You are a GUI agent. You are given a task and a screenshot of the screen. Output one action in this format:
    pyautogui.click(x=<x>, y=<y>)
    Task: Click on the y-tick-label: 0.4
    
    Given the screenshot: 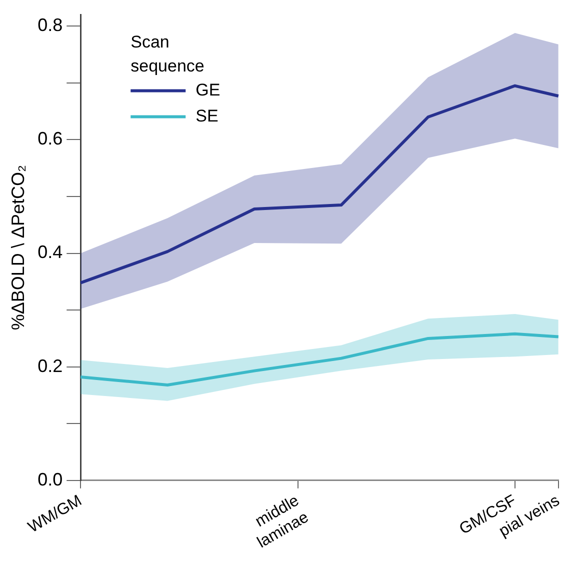 What is the action you would take?
    pyautogui.click(x=50, y=252)
    